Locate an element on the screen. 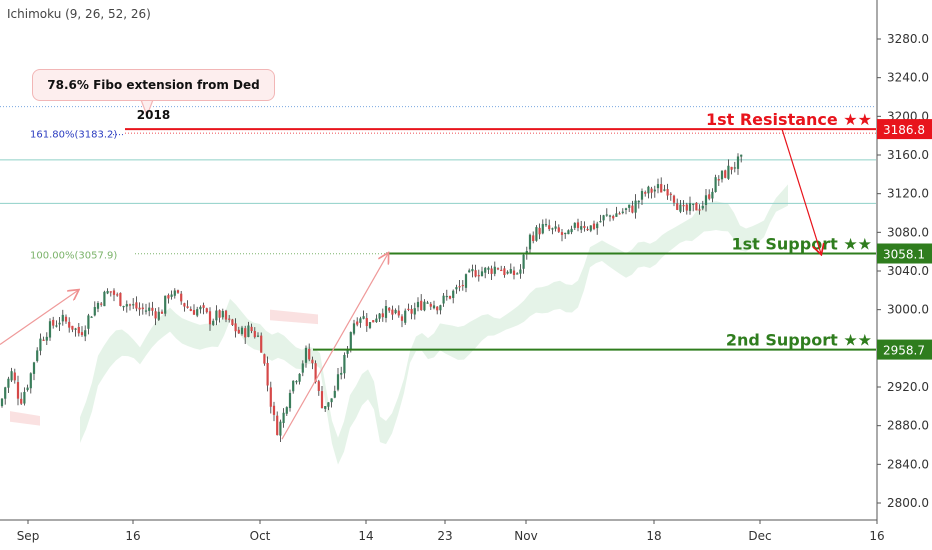  level-label: 1st Resistance ★★ is located at coordinates (789, 119).